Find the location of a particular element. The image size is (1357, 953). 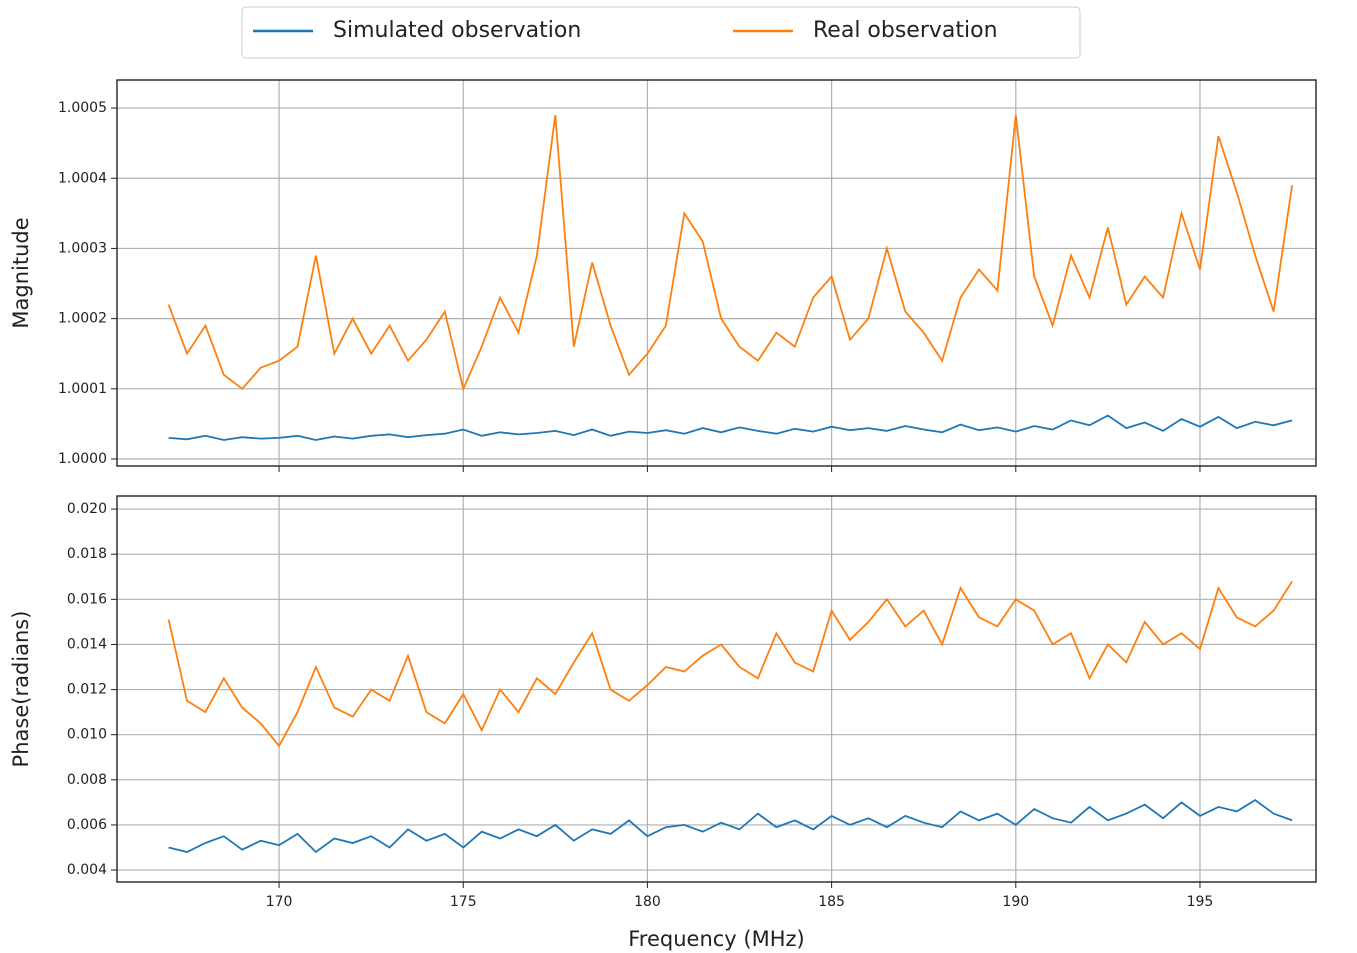

x-tick-label: 180 is located at coordinates (647, 902).